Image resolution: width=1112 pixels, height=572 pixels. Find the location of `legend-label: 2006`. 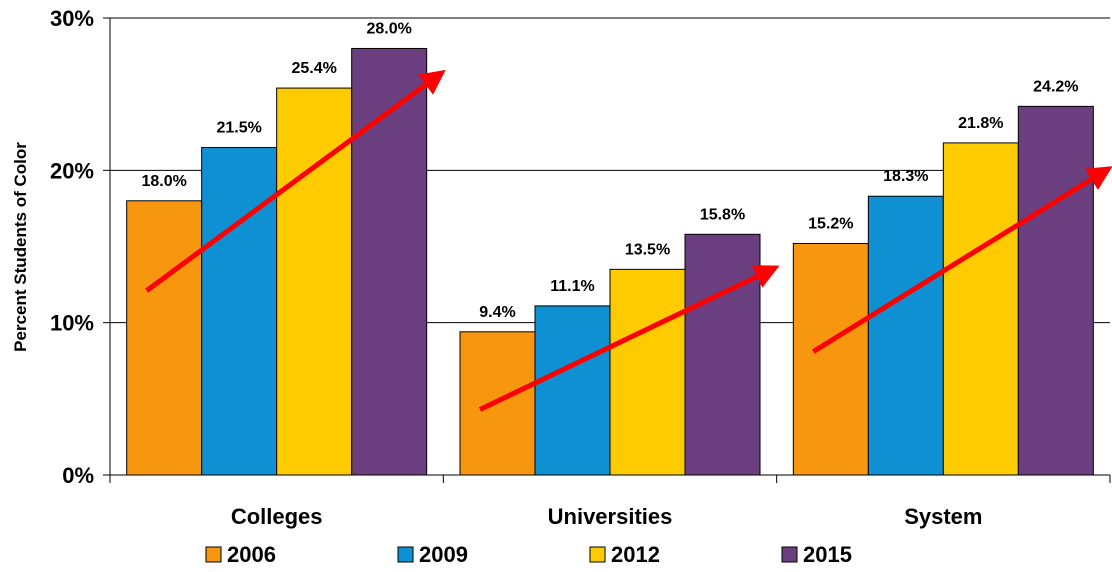

legend-label: 2006 is located at coordinates (251, 554).